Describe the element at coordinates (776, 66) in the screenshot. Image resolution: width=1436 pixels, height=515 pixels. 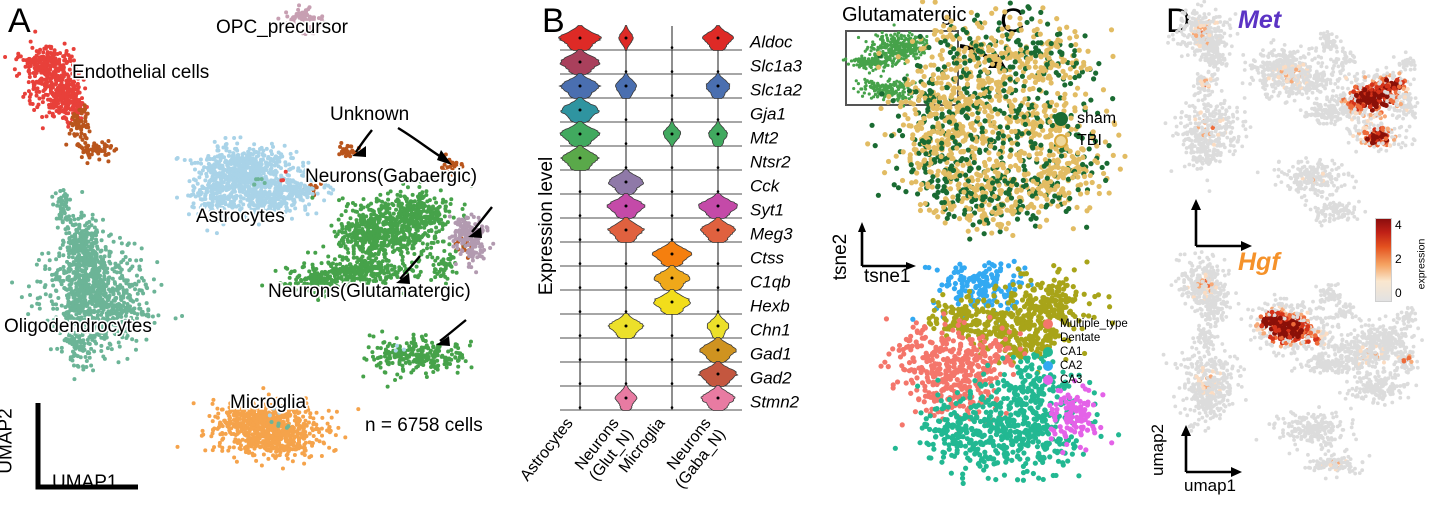
I see `violin-gene-label: Slc1a3` at that location.